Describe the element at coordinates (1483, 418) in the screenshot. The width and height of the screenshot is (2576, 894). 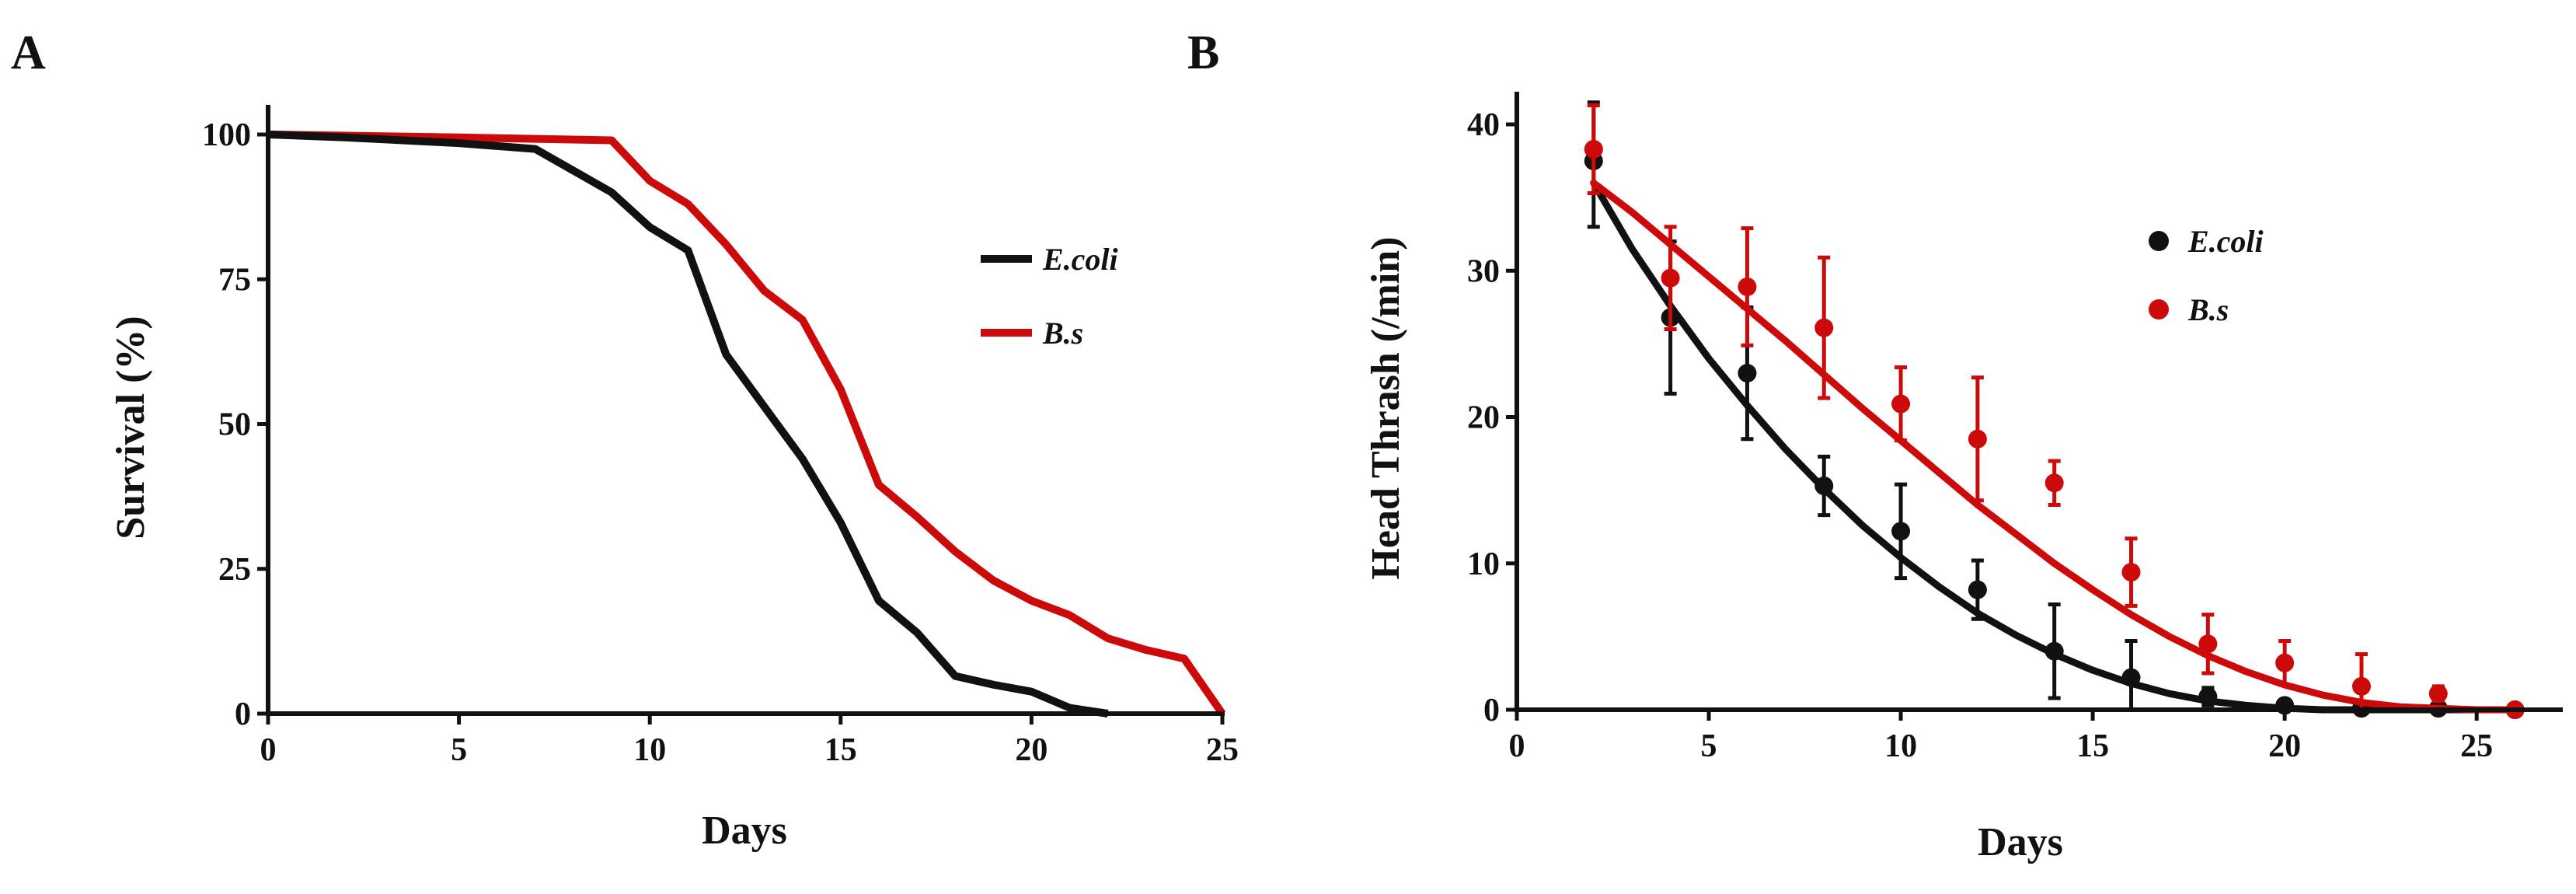
I see `y-tick-label: 20` at that location.